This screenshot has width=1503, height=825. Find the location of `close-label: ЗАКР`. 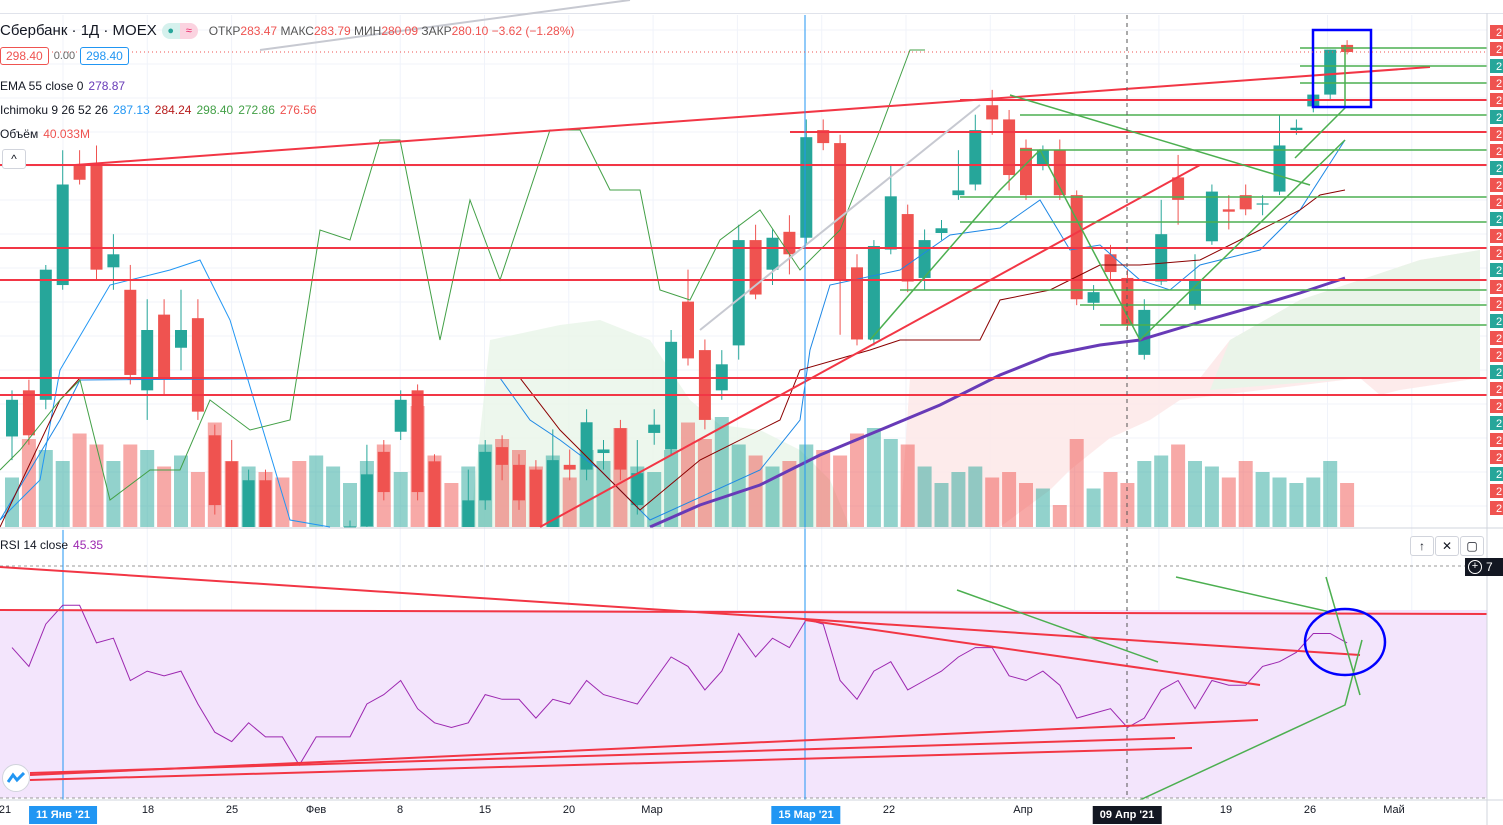

close-label: ЗАКР is located at coordinates (436, 30).